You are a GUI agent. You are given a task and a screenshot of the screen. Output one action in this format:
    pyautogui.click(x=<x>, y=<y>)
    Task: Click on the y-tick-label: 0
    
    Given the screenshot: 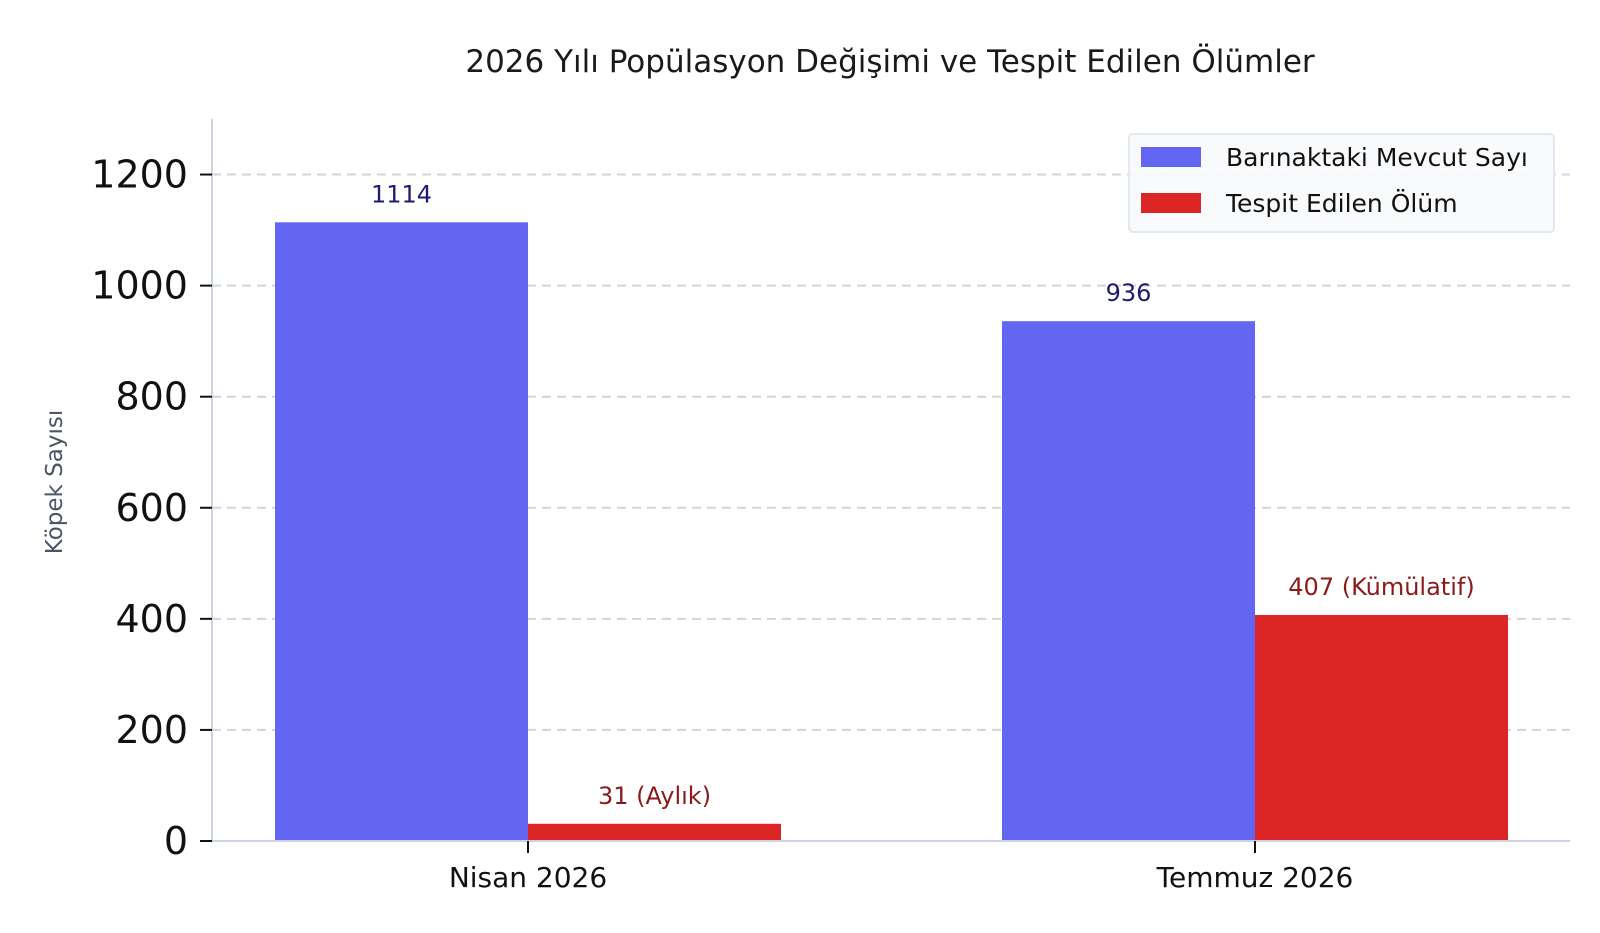 What is the action you would take?
    pyautogui.click(x=176, y=841)
    